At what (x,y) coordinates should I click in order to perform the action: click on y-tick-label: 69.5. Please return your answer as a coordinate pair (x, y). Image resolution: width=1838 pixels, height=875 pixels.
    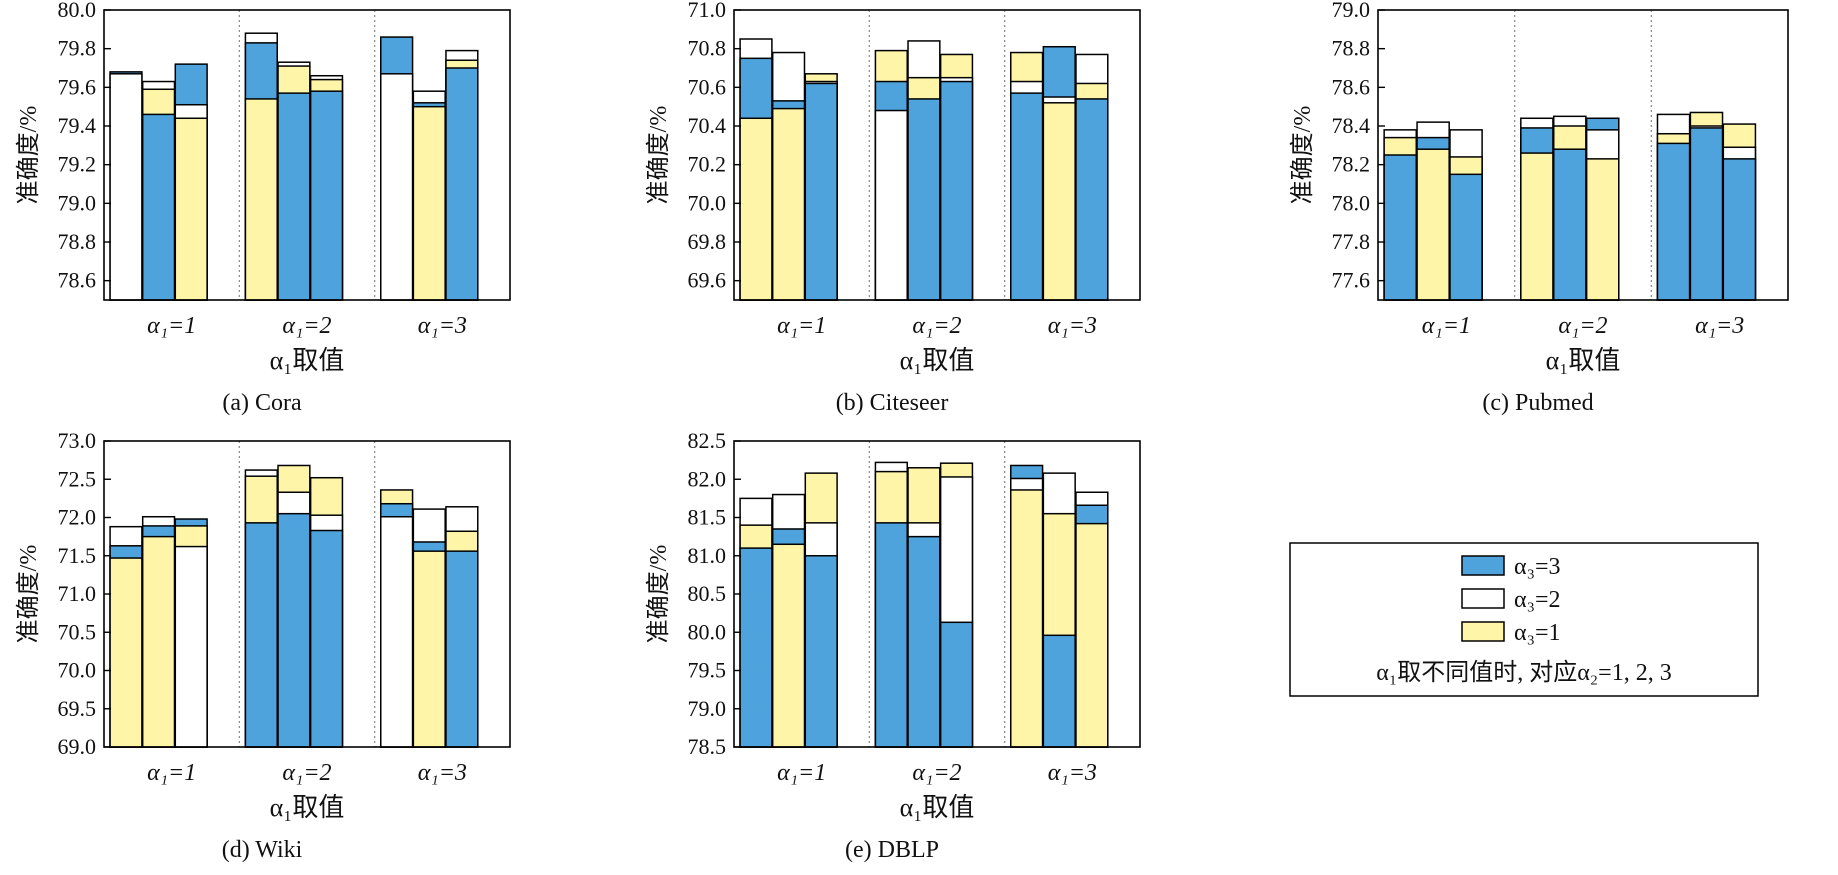
    Looking at the image, I should click on (77, 708).